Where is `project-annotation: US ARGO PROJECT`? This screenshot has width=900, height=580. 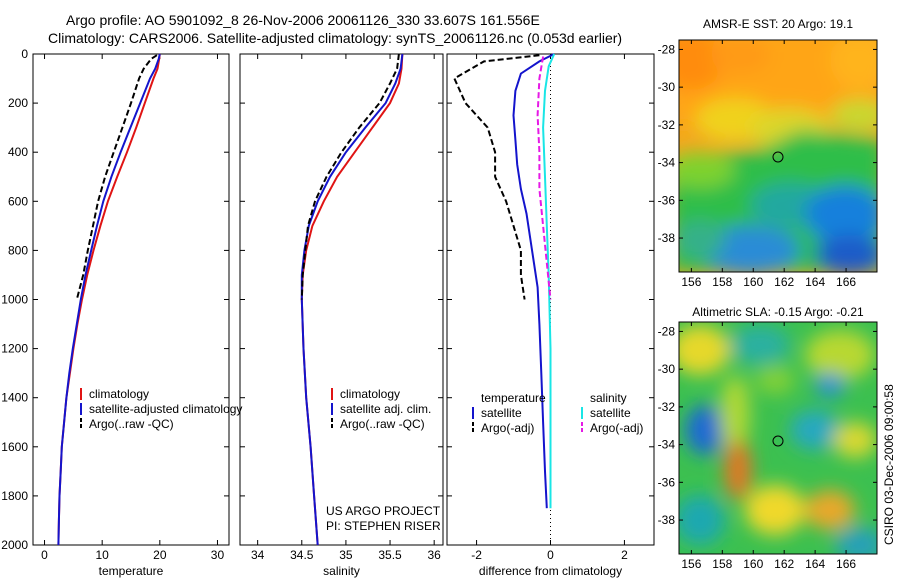
project-annotation: US ARGO PROJECT is located at coordinates (383, 511).